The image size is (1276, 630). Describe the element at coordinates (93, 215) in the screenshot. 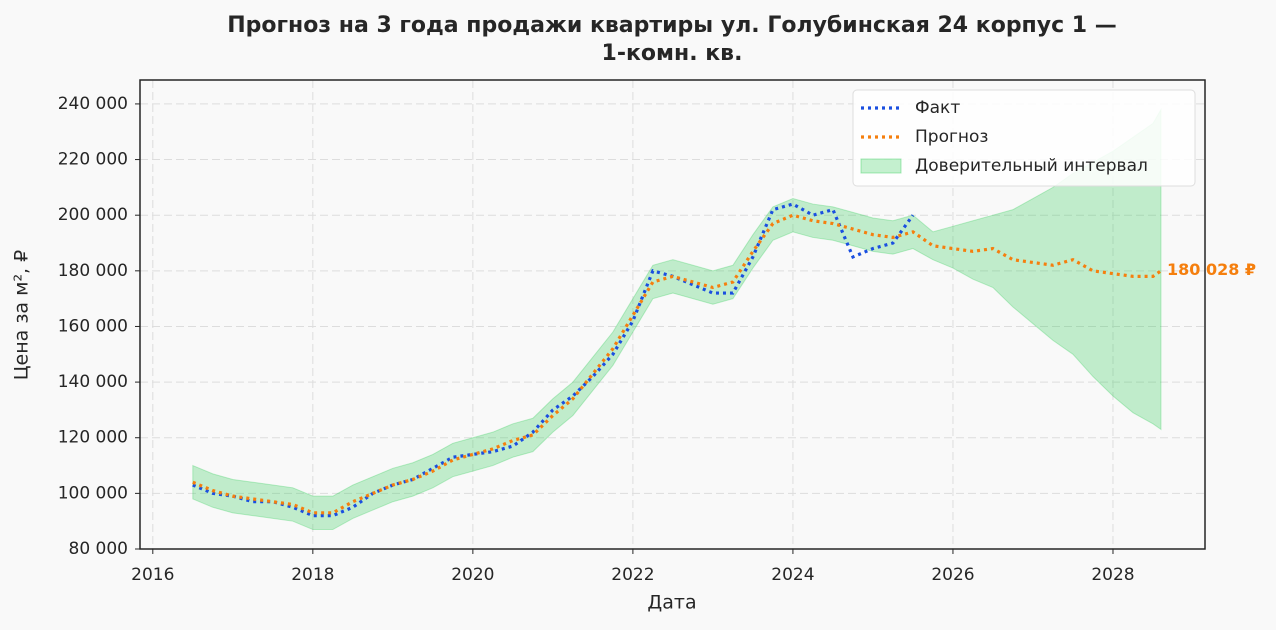

I see `y-tick-label: 200 000` at that location.